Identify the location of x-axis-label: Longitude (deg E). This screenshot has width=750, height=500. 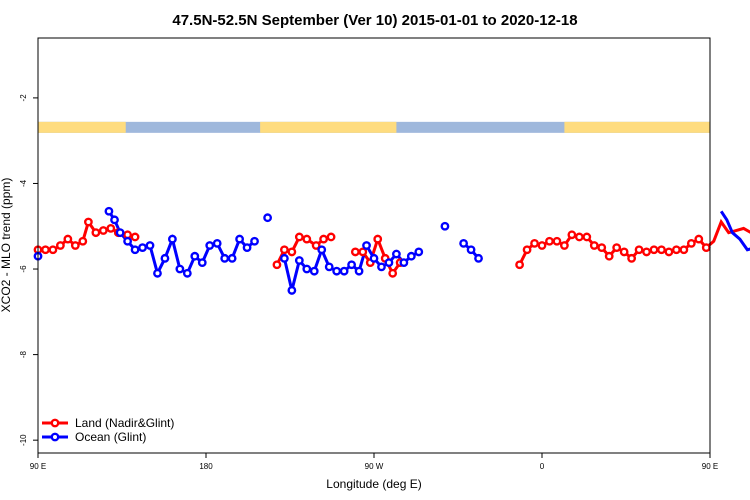
(373, 484).